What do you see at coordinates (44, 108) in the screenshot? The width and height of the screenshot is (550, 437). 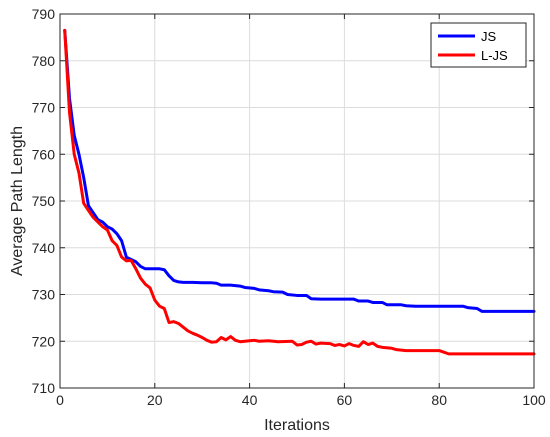 I see `y-tick-label: 770` at bounding box center [44, 108].